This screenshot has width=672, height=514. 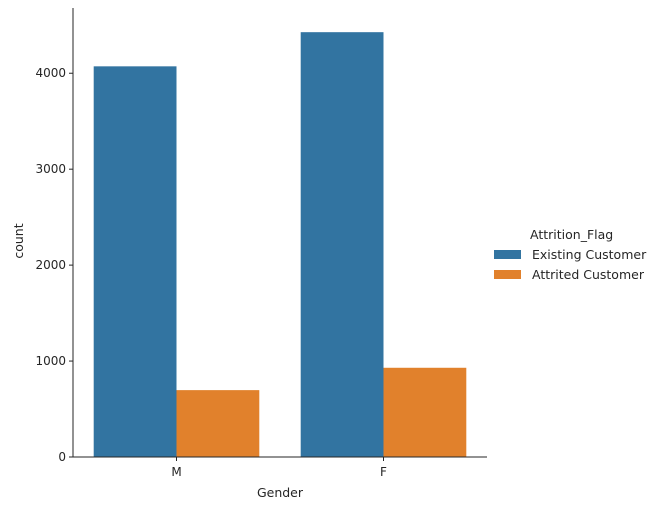 I want to click on legend-title: Attrition_Flag, so click(x=571, y=234).